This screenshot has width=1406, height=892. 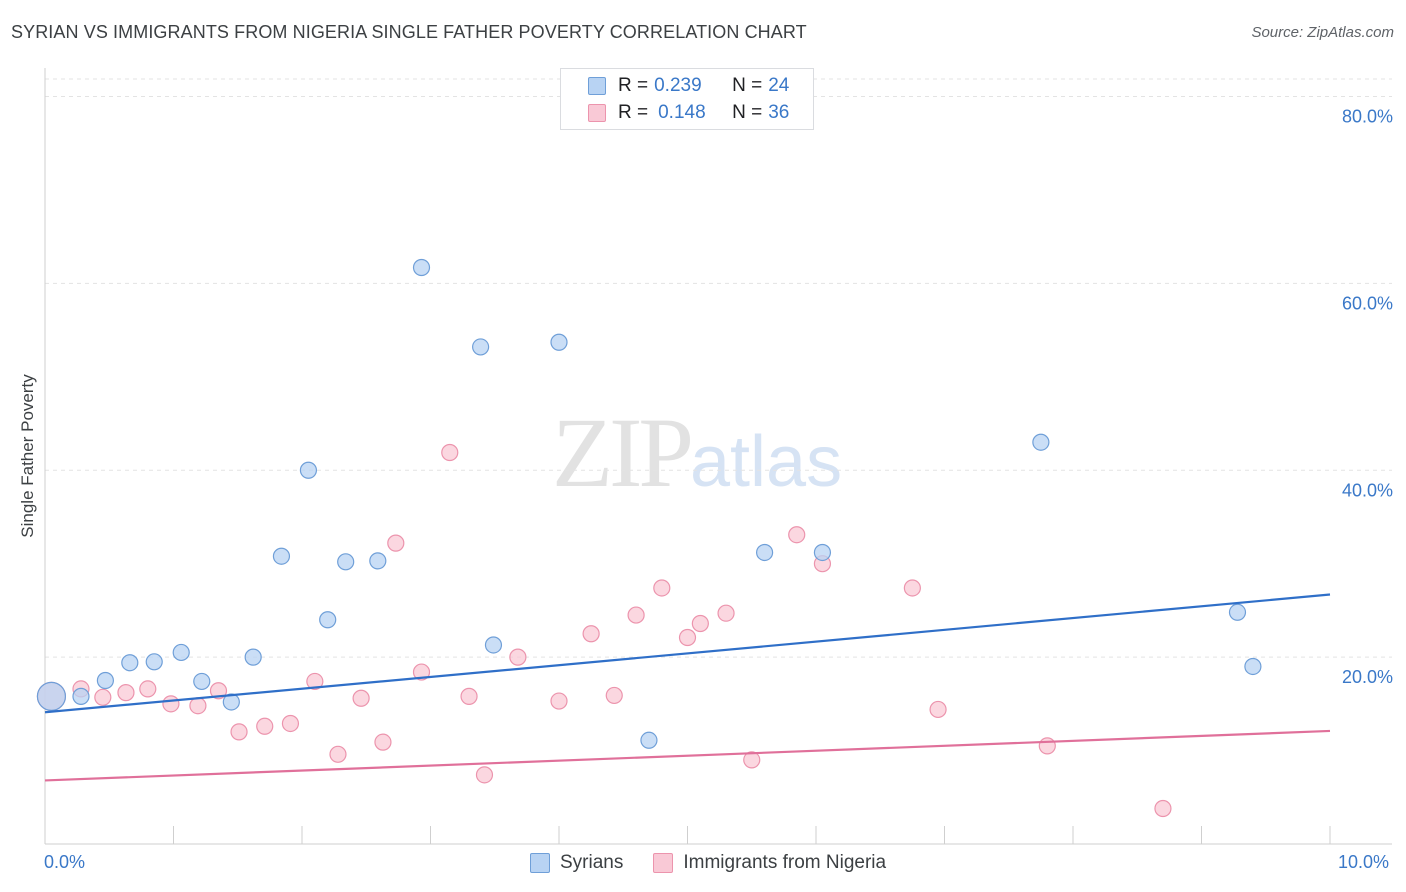 What do you see at coordinates (663, 863) in the screenshot?
I see `nigeria-legend-icon` at bounding box center [663, 863].